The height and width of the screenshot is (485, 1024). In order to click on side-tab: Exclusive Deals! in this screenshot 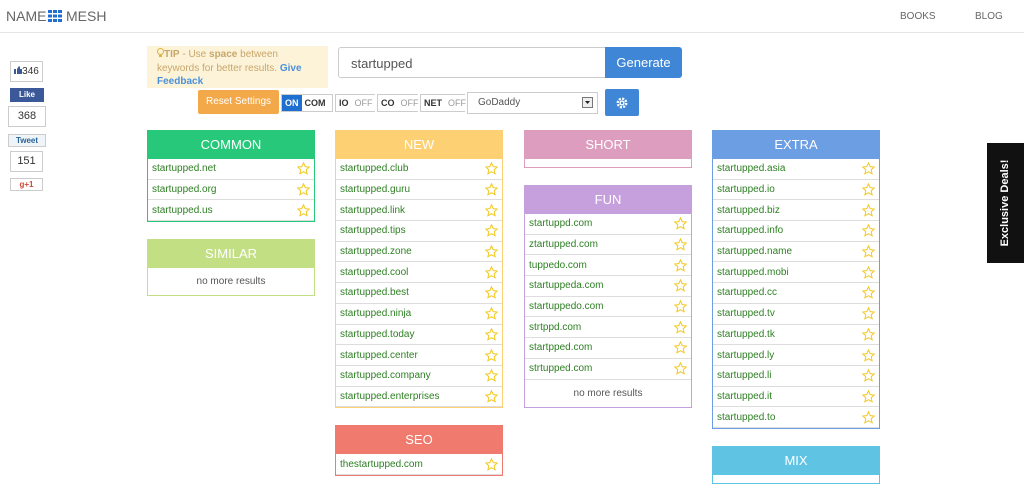, I will do `click(1005, 203)`.